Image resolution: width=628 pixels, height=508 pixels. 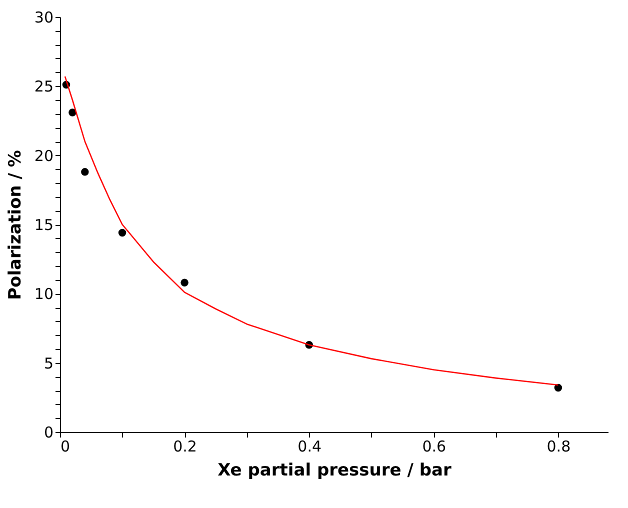 I want to click on y-tick-label: 5, so click(x=49, y=363).